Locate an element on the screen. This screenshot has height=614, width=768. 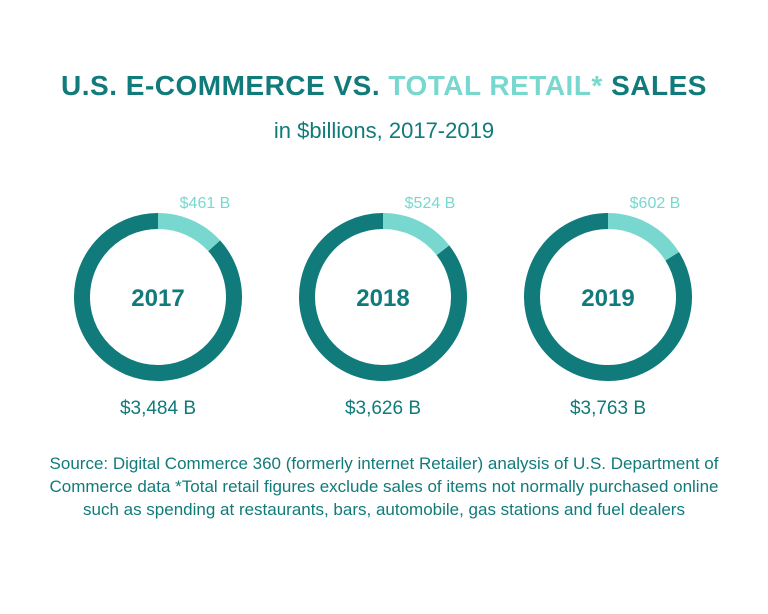
chart-subtitle: in $billions, 2017-2019 is located at coordinates (384, 130).